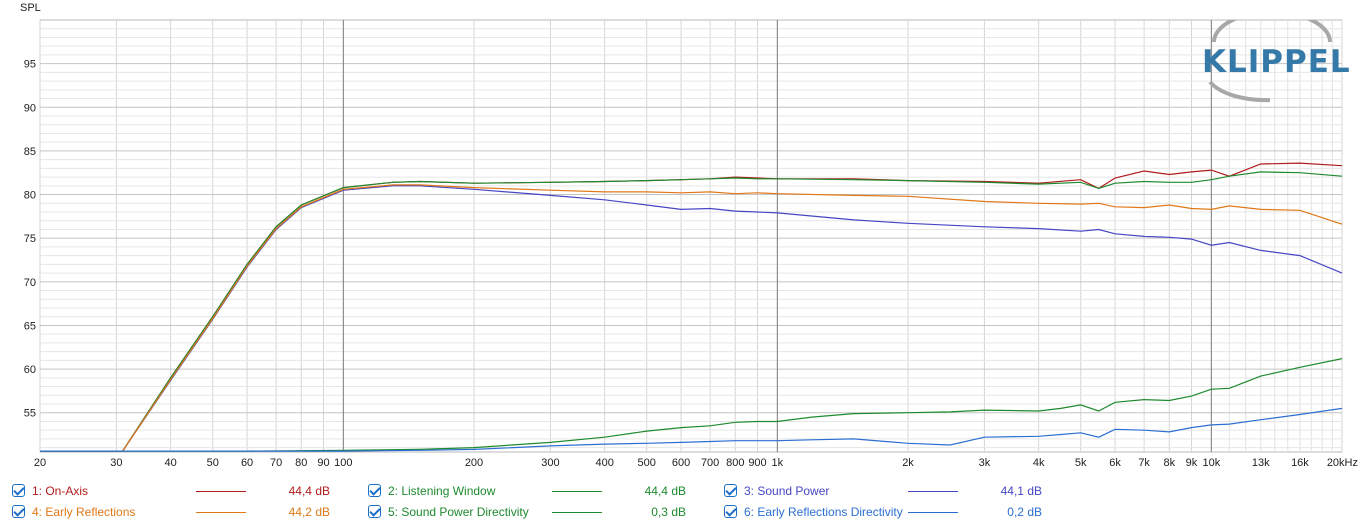 The height and width of the screenshot is (523, 1362). What do you see at coordinates (30, 196) in the screenshot?
I see `y-tick-label: 80` at bounding box center [30, 196].